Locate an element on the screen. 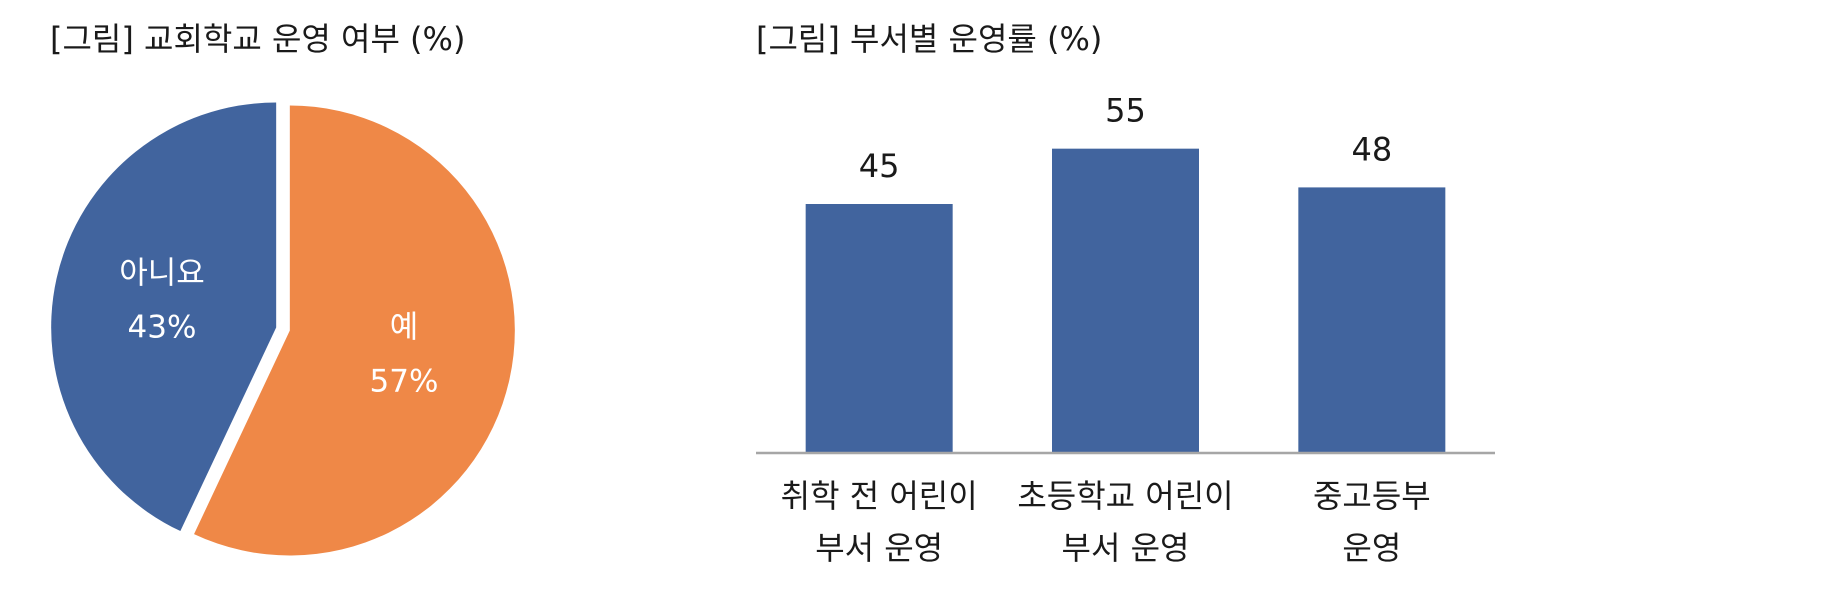 Image resolution: width=1848 pixels, height=608 pixels. x-tick-label: 초등학교 어린이 부서 운영 is located at coordinates (1125, 522).